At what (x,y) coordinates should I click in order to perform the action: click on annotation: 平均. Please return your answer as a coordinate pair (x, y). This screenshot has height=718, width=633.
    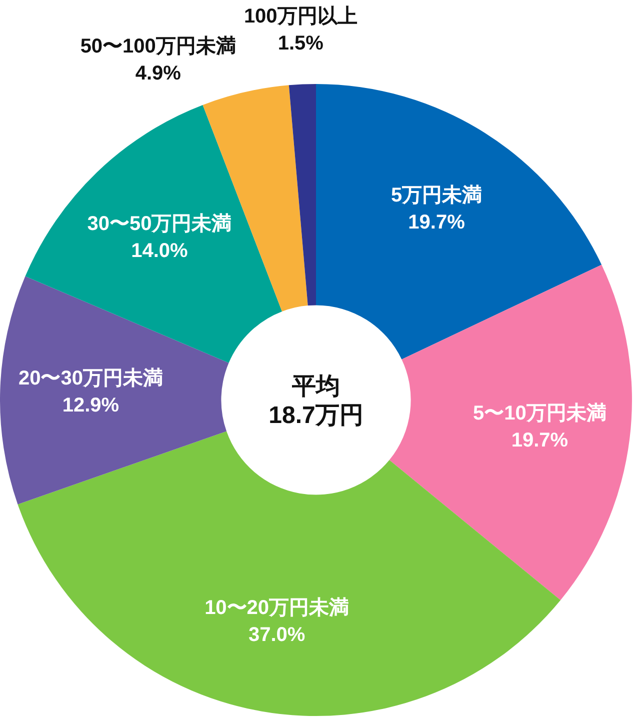
    Looking at the image, I should click on (316, 386).